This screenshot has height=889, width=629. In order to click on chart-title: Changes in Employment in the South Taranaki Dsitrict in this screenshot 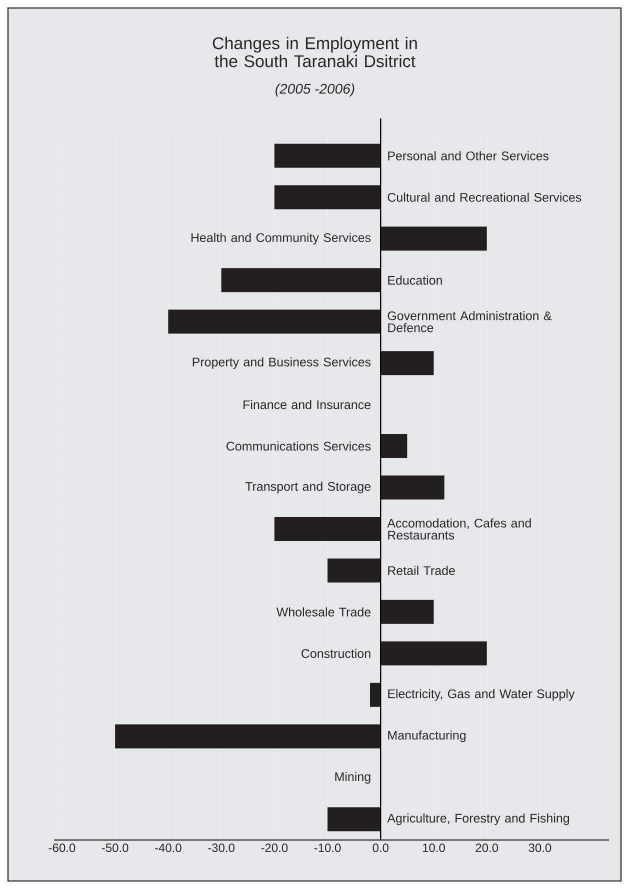, I will do `click(314, 52)`.